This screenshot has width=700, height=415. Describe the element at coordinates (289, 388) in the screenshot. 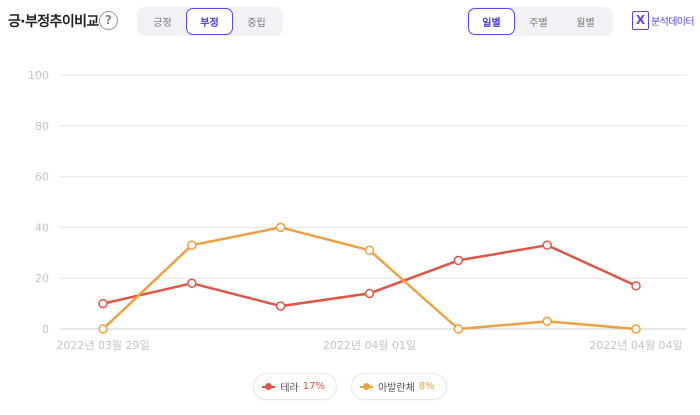

I see `legend-label: 테라` at that location.